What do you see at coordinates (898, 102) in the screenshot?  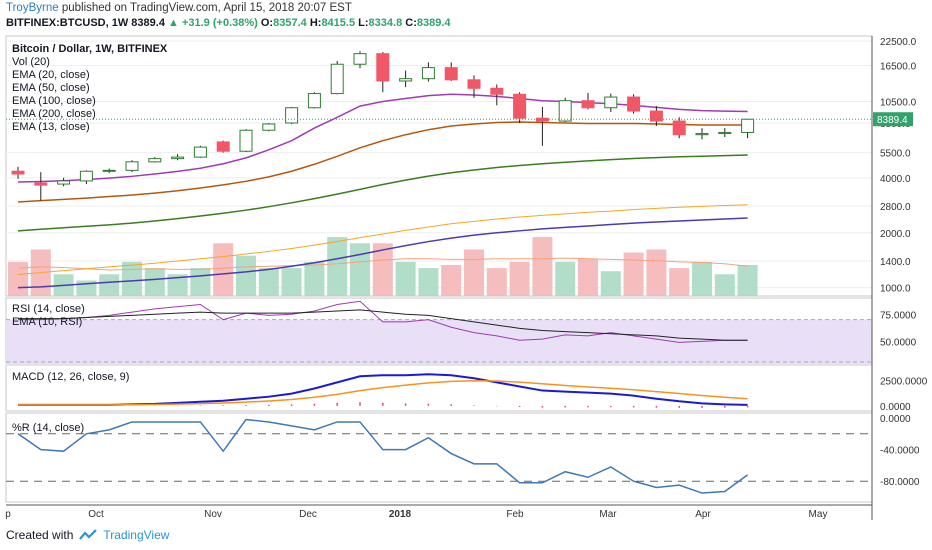 I see `price-tick-label: 10500.0` at bounding box center [898, 102].